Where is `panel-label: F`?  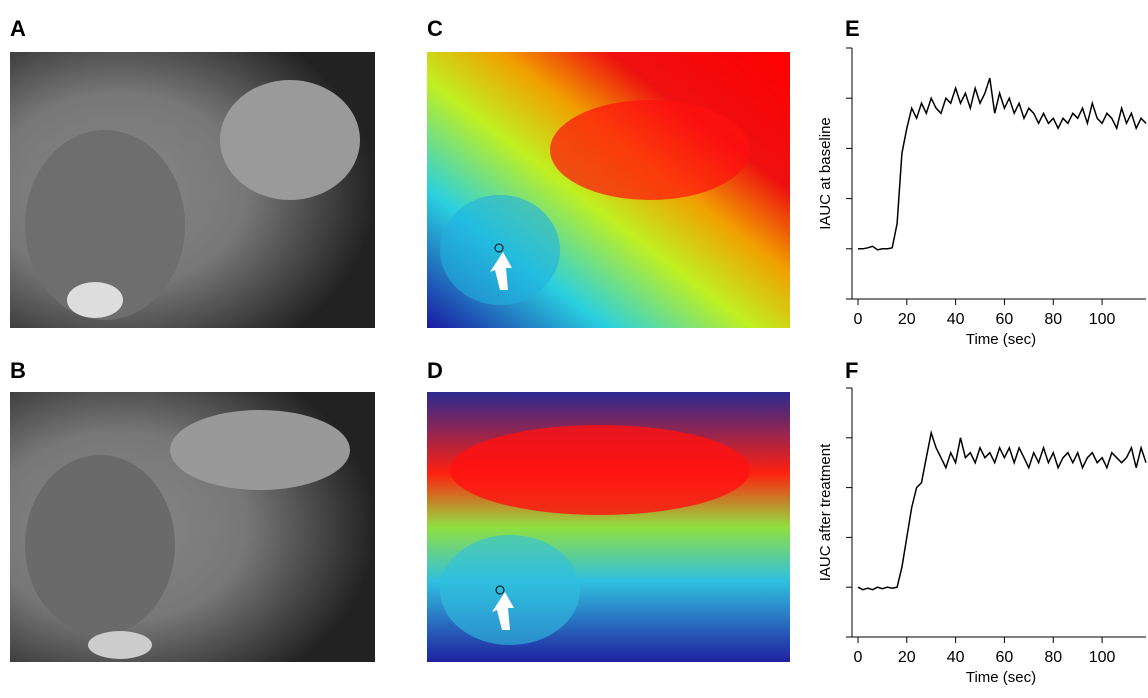 panel-label: F is located at coordinates (851, 370).